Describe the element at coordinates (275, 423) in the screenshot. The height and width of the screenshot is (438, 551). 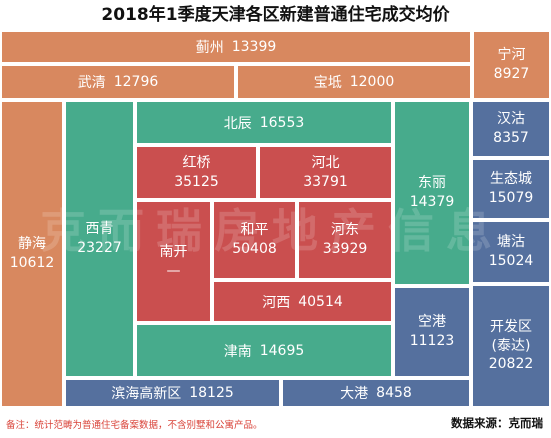
I see `footer: 备注：统计范畴为普通住宅备案数据，不含别墅和公寓产品。 数据来源：克而瑞` at that location.